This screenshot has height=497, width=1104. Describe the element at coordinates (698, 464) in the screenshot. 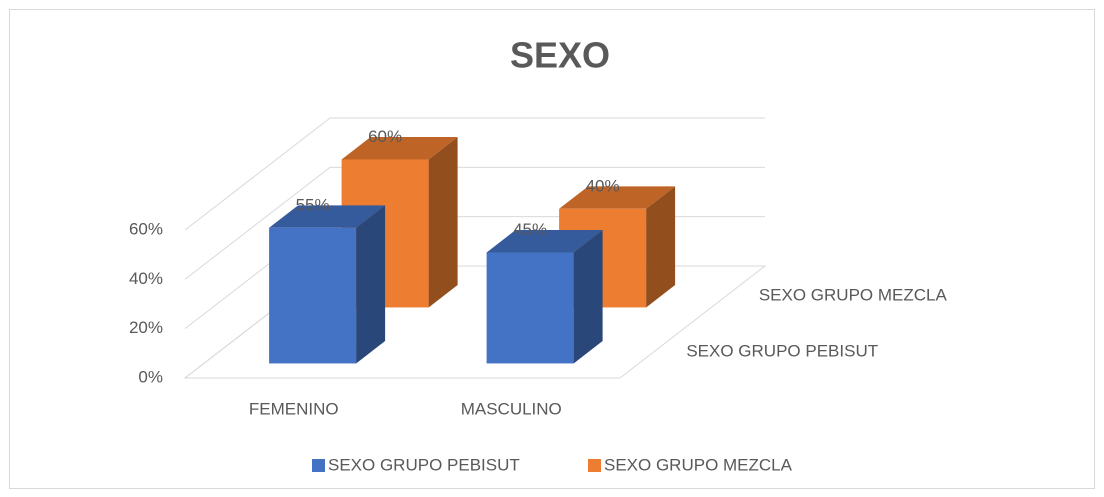

I see `legend-label: SEXO GRUPO MEZCLA` at that location.